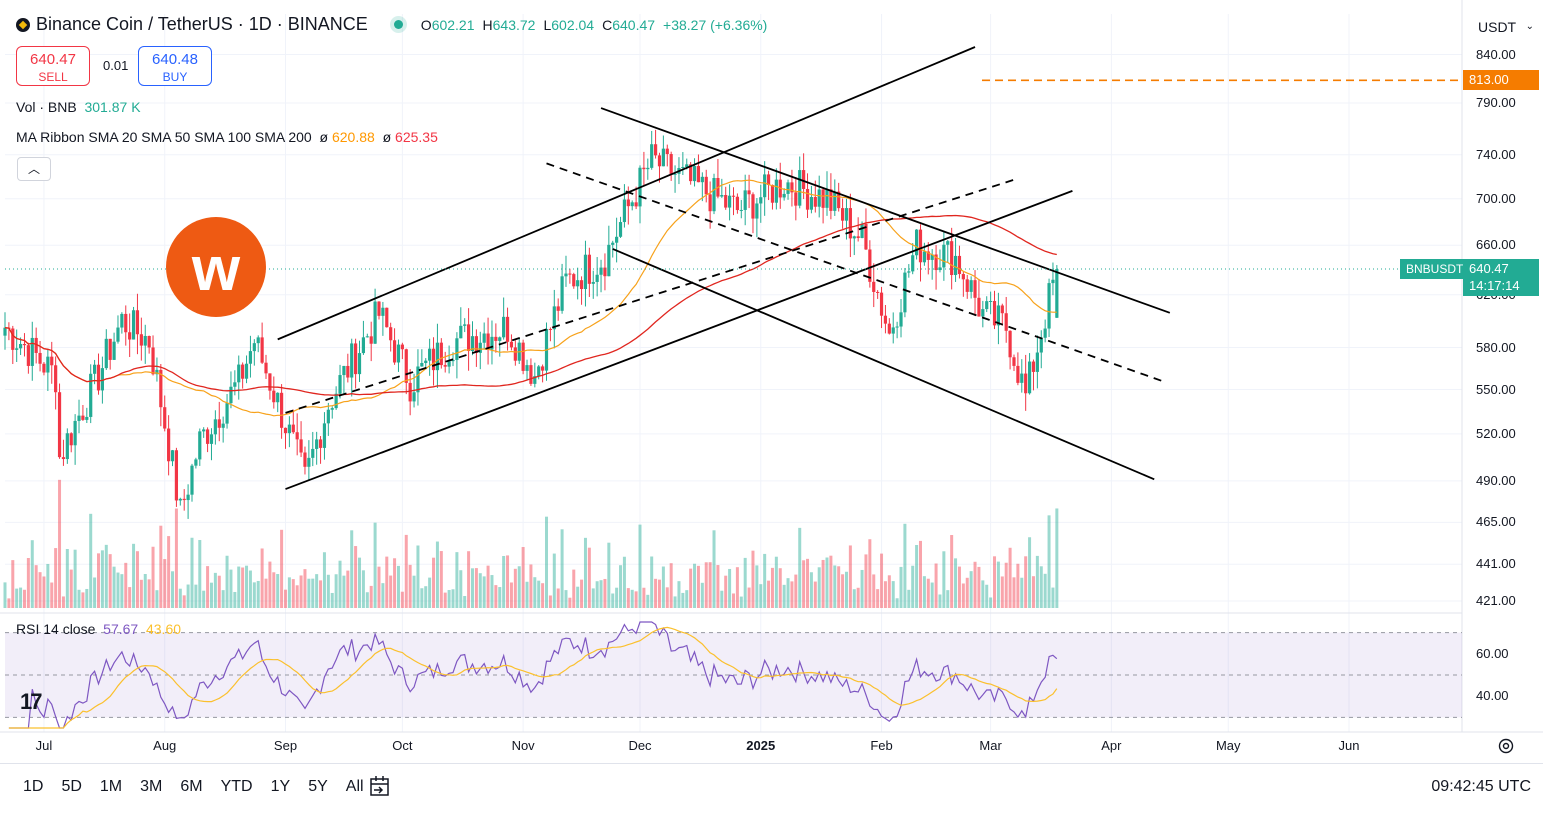  Describe the element at coordinates (151, 786) in the screenshot. I see `range-button-3m: 3M` at that location.